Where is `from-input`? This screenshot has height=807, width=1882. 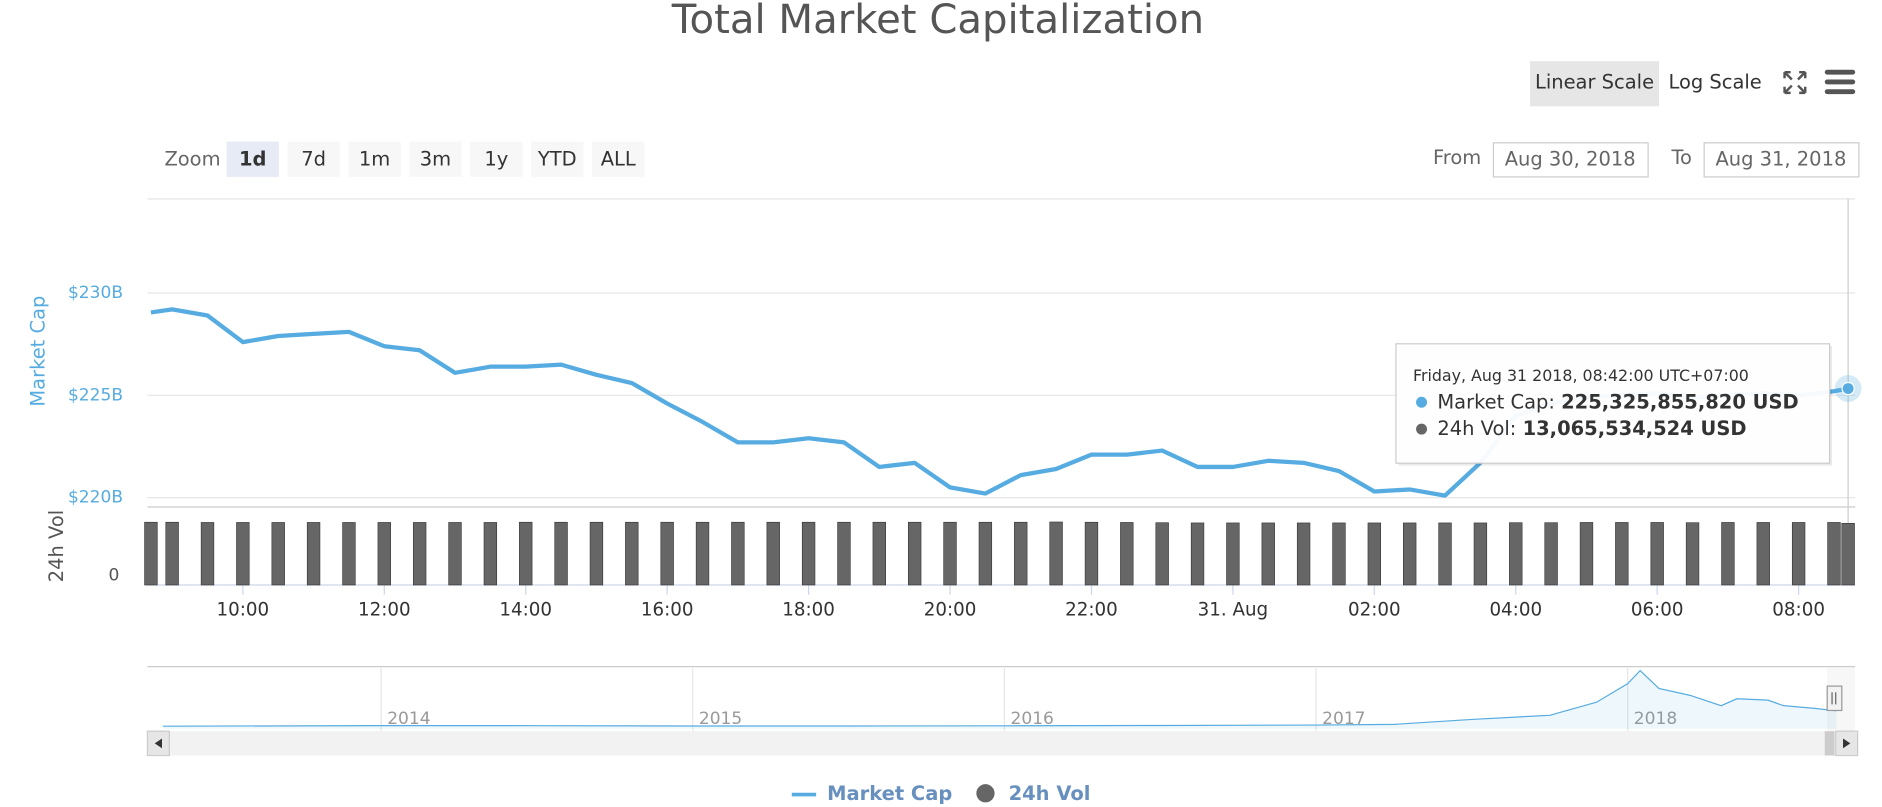 from-input is located at coordinates (1570, 160).